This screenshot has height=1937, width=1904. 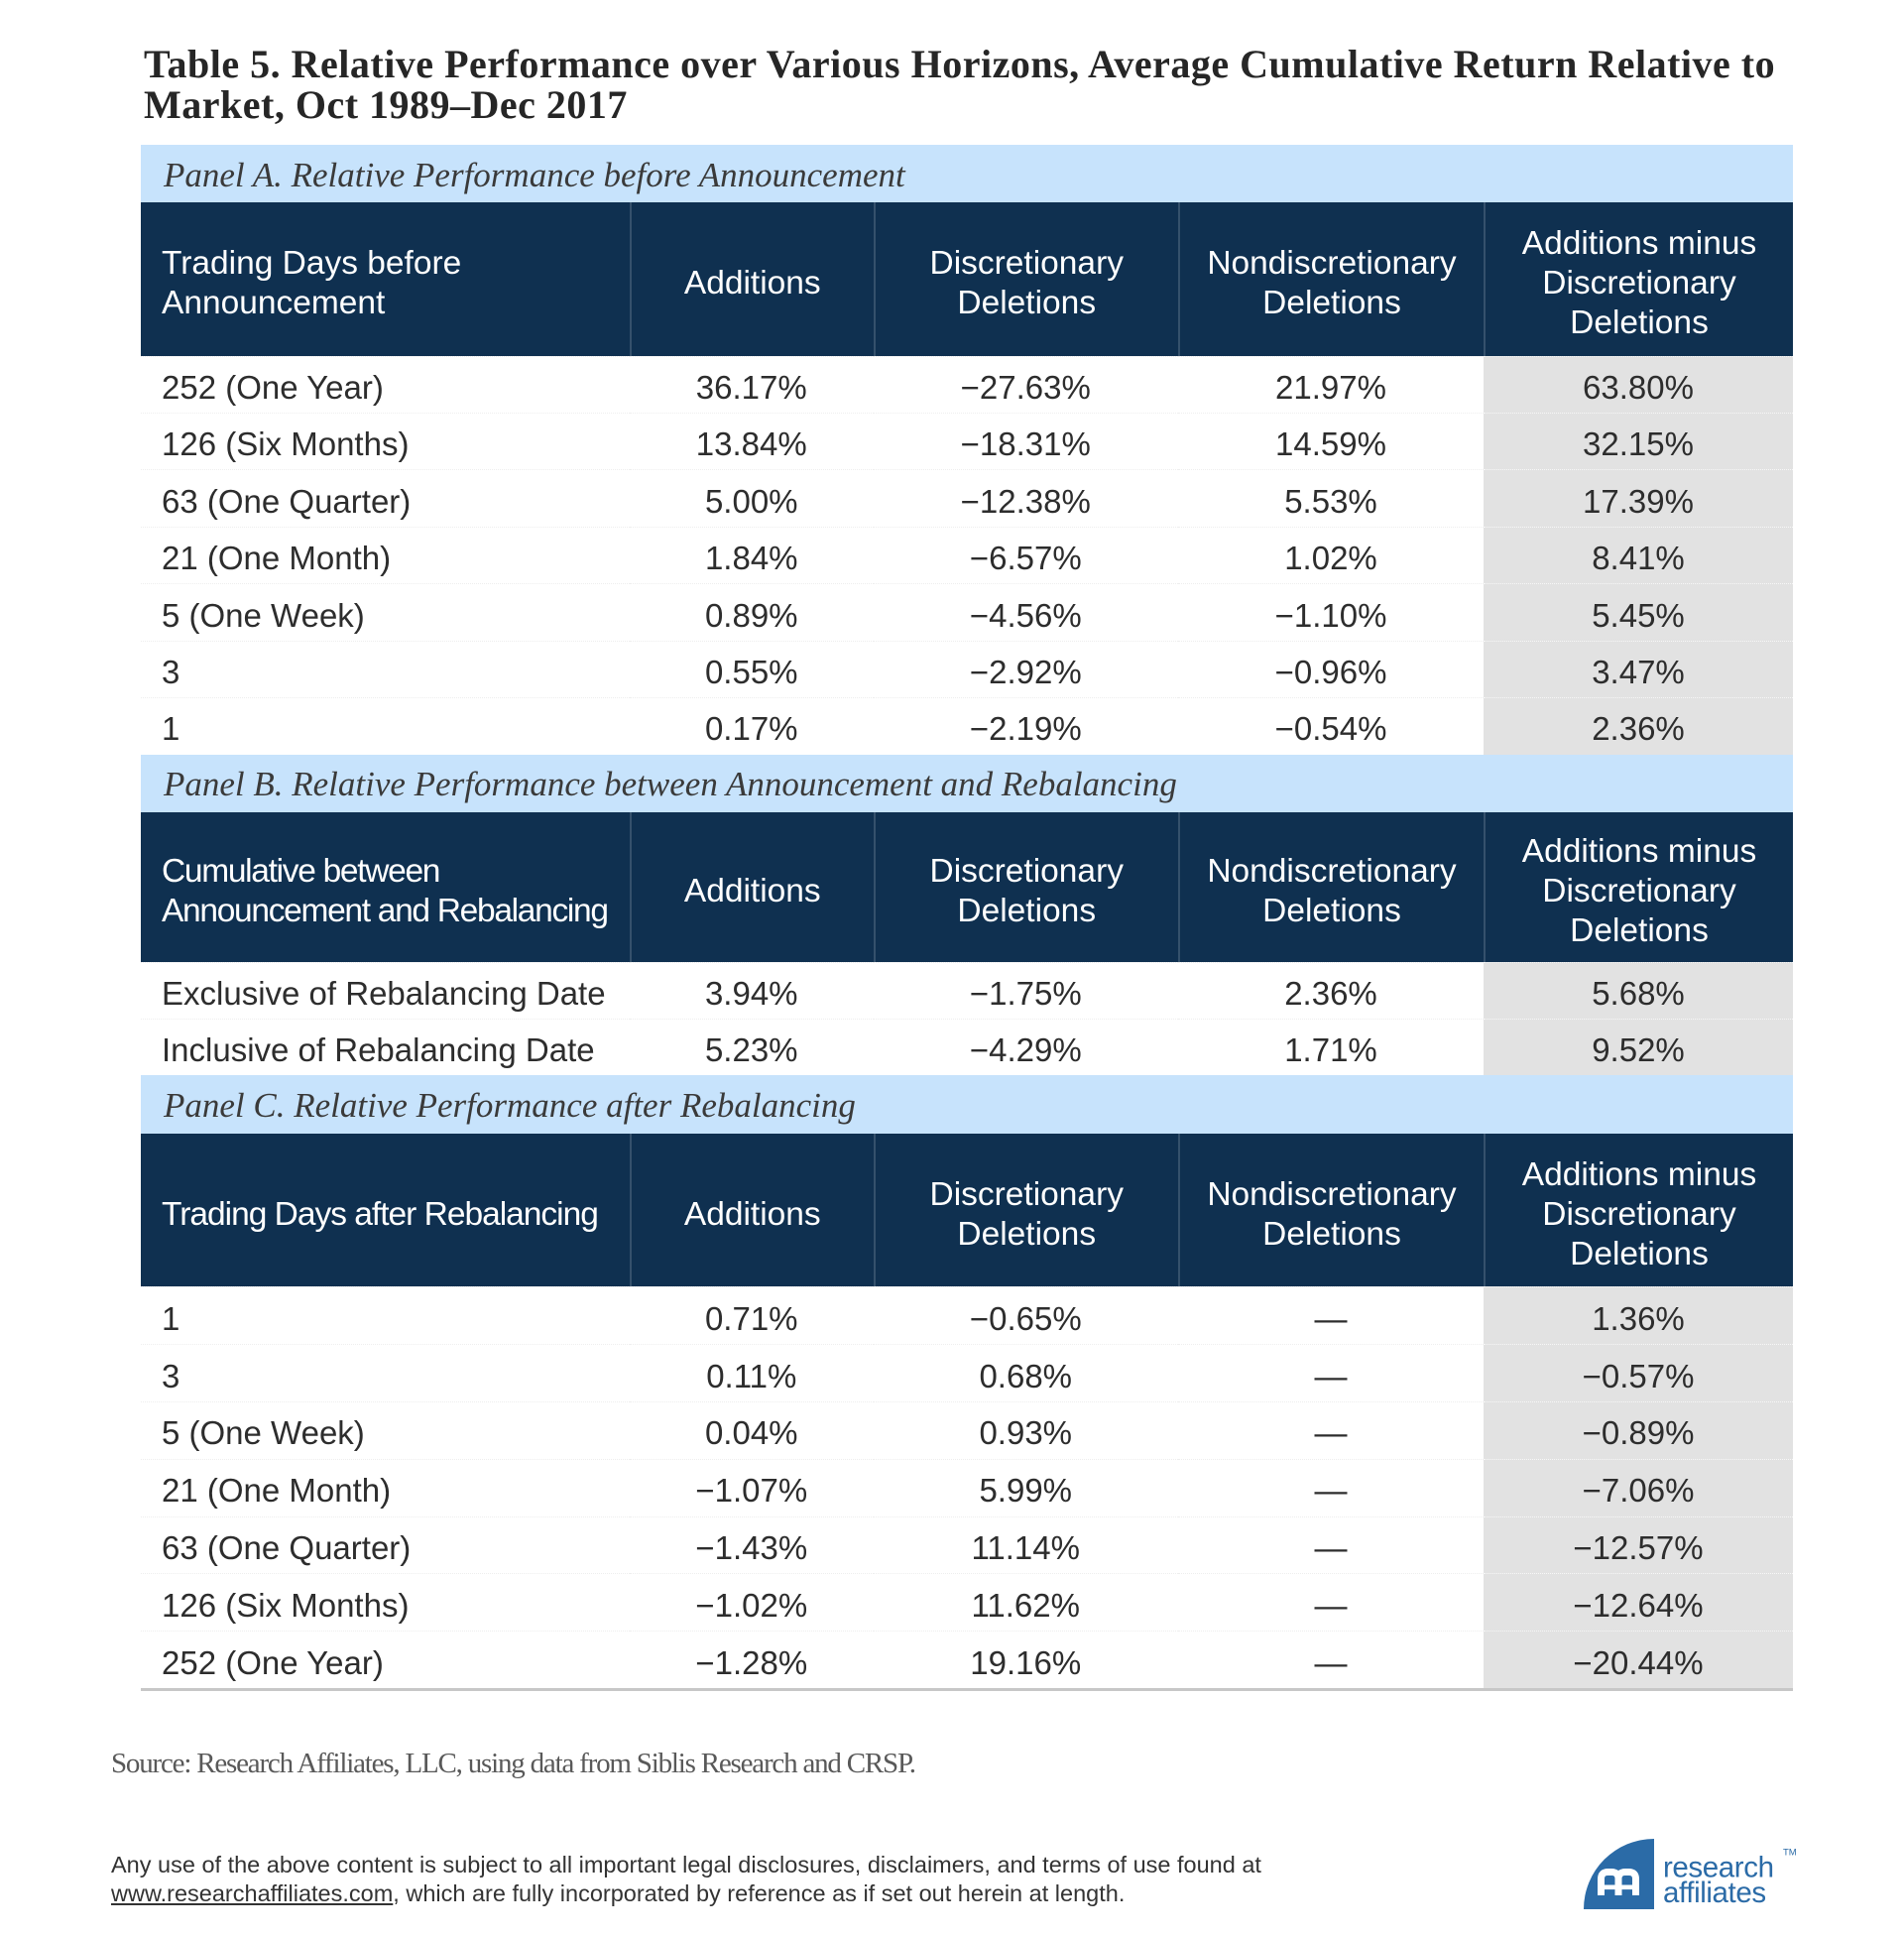 What do you see at coordinates (1714, 1893) in the screenshot?
I see `svg-text: affiliates` at bounding box center [1714, 1893].